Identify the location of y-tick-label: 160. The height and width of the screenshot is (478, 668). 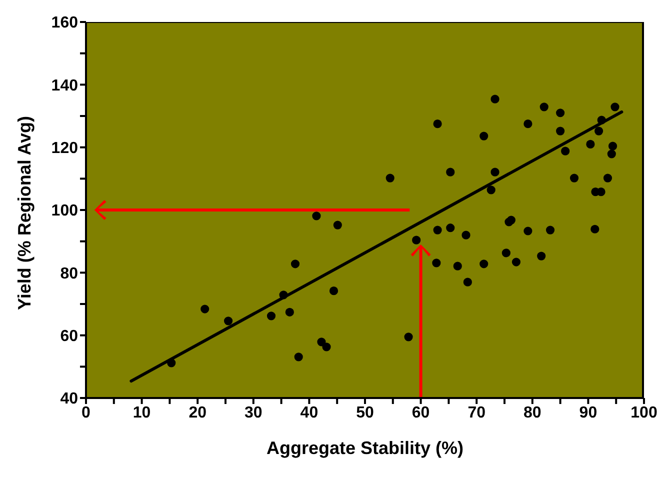
(64, 23).